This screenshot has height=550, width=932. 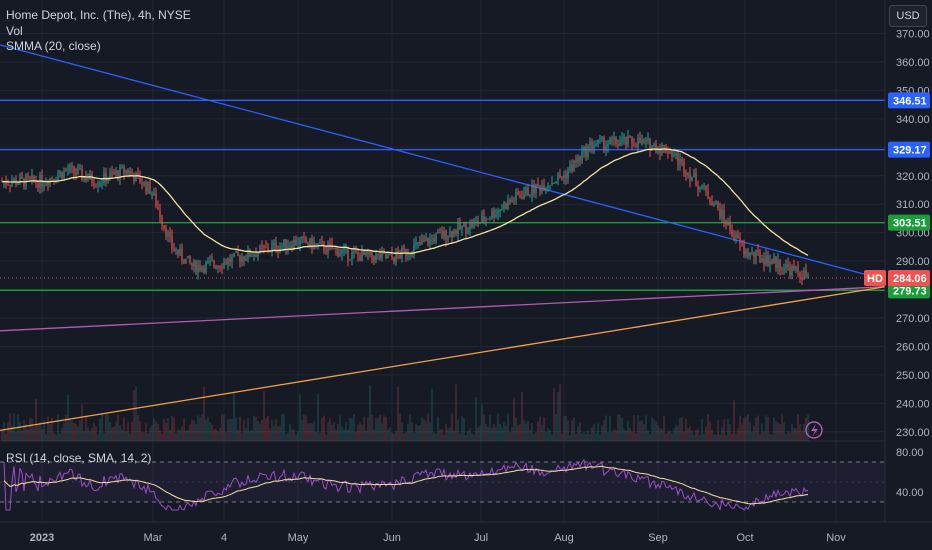 I want to click on price-tick-label: 240.00, so click(x=913, y=404).